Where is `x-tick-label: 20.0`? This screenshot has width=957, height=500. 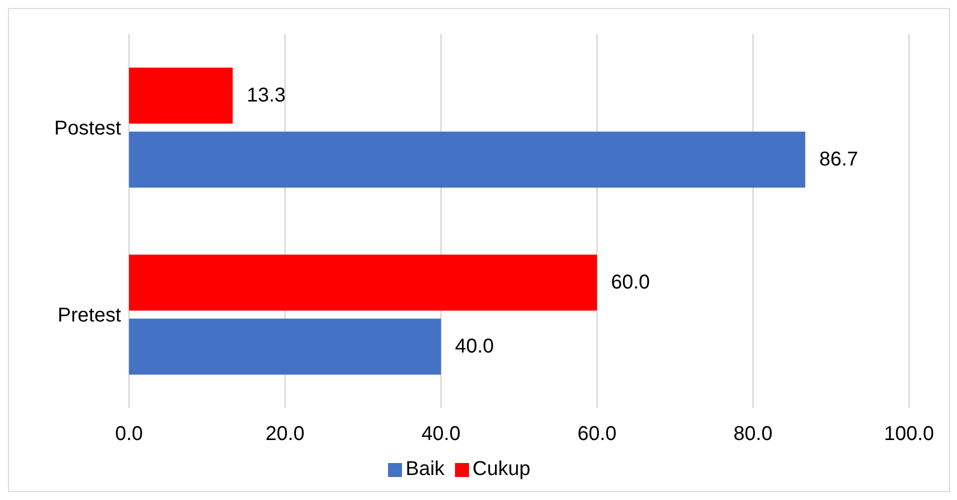 x-tick-label: 20.0 is located at coordinates (285, 434).